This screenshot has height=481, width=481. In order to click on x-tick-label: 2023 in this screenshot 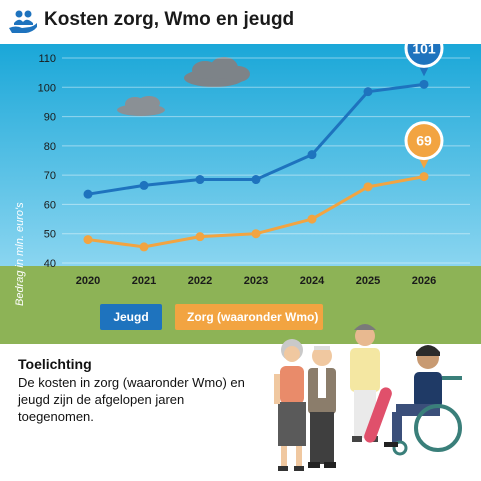, I will do `click(256, 281)`.